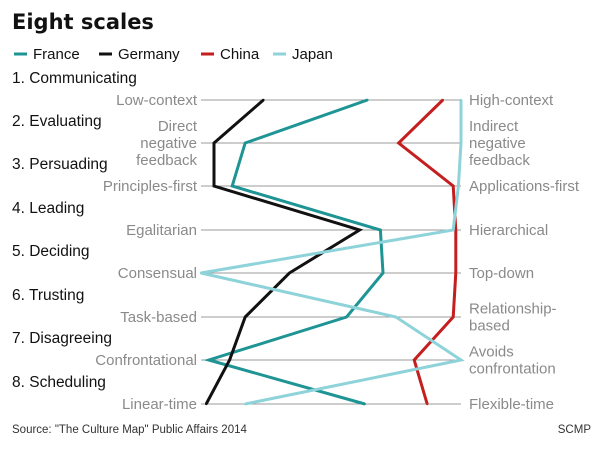  I want to click on right-pole-label: Relationship-, so click(513, 309).